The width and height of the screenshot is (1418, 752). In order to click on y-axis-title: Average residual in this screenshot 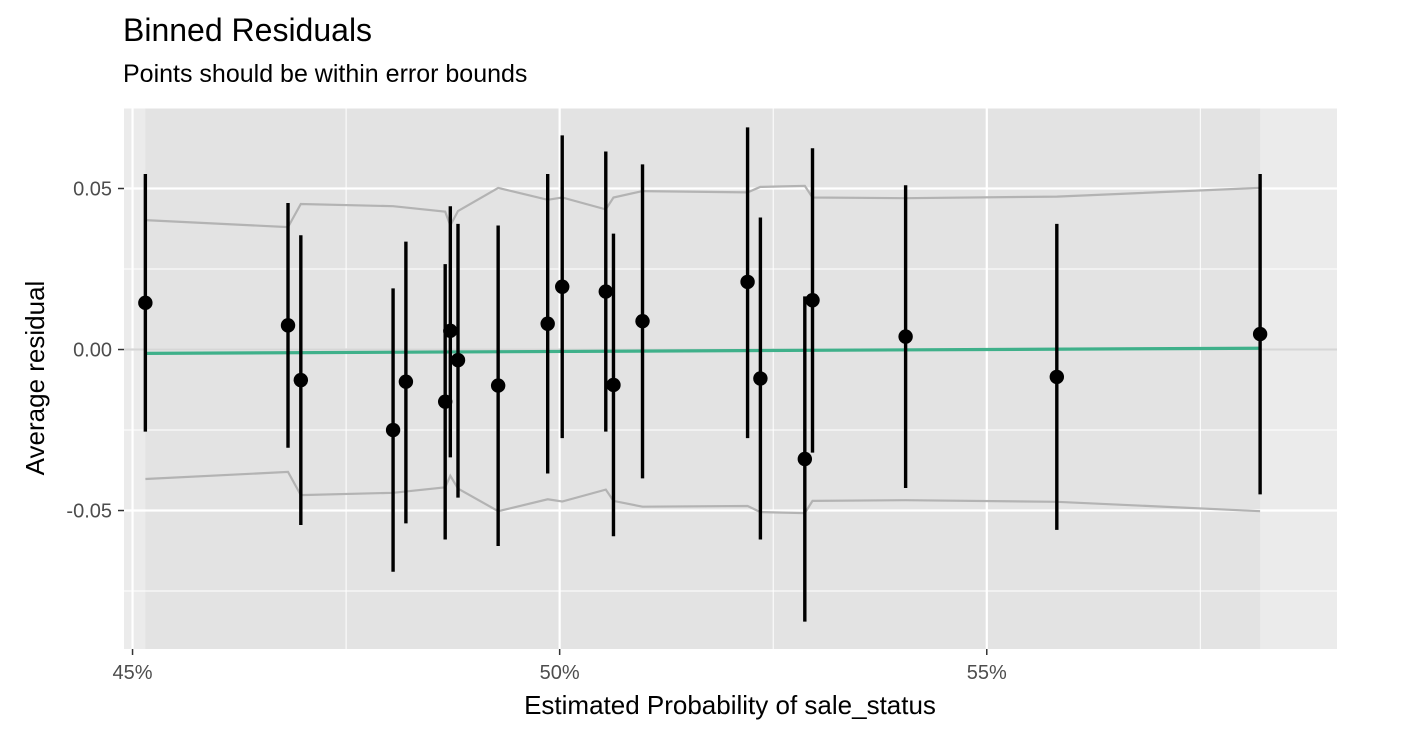, I will do `click(35, 378)`.